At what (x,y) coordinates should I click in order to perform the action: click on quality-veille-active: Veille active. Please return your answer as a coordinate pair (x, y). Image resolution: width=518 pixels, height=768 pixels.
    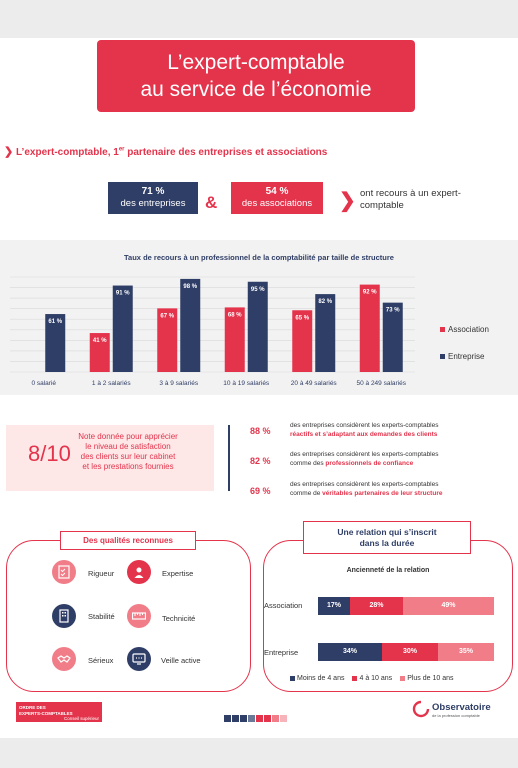
    Looking at the image, I should click on (181, 660).